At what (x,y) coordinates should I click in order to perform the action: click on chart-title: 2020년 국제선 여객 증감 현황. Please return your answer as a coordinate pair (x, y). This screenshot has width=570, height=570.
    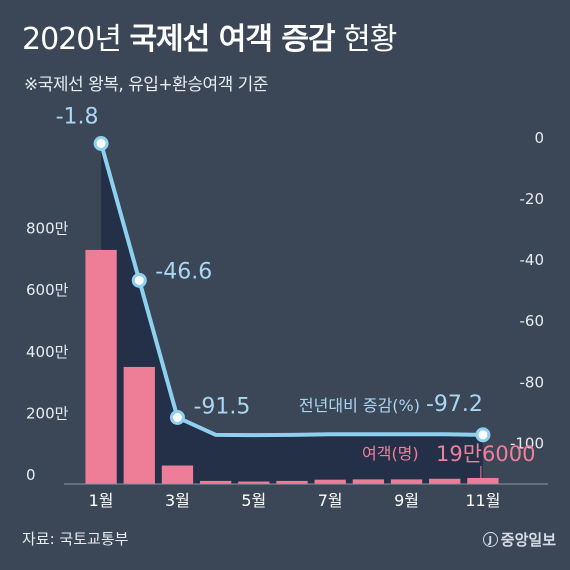
    Looking at the image, I should click on (209, 36).